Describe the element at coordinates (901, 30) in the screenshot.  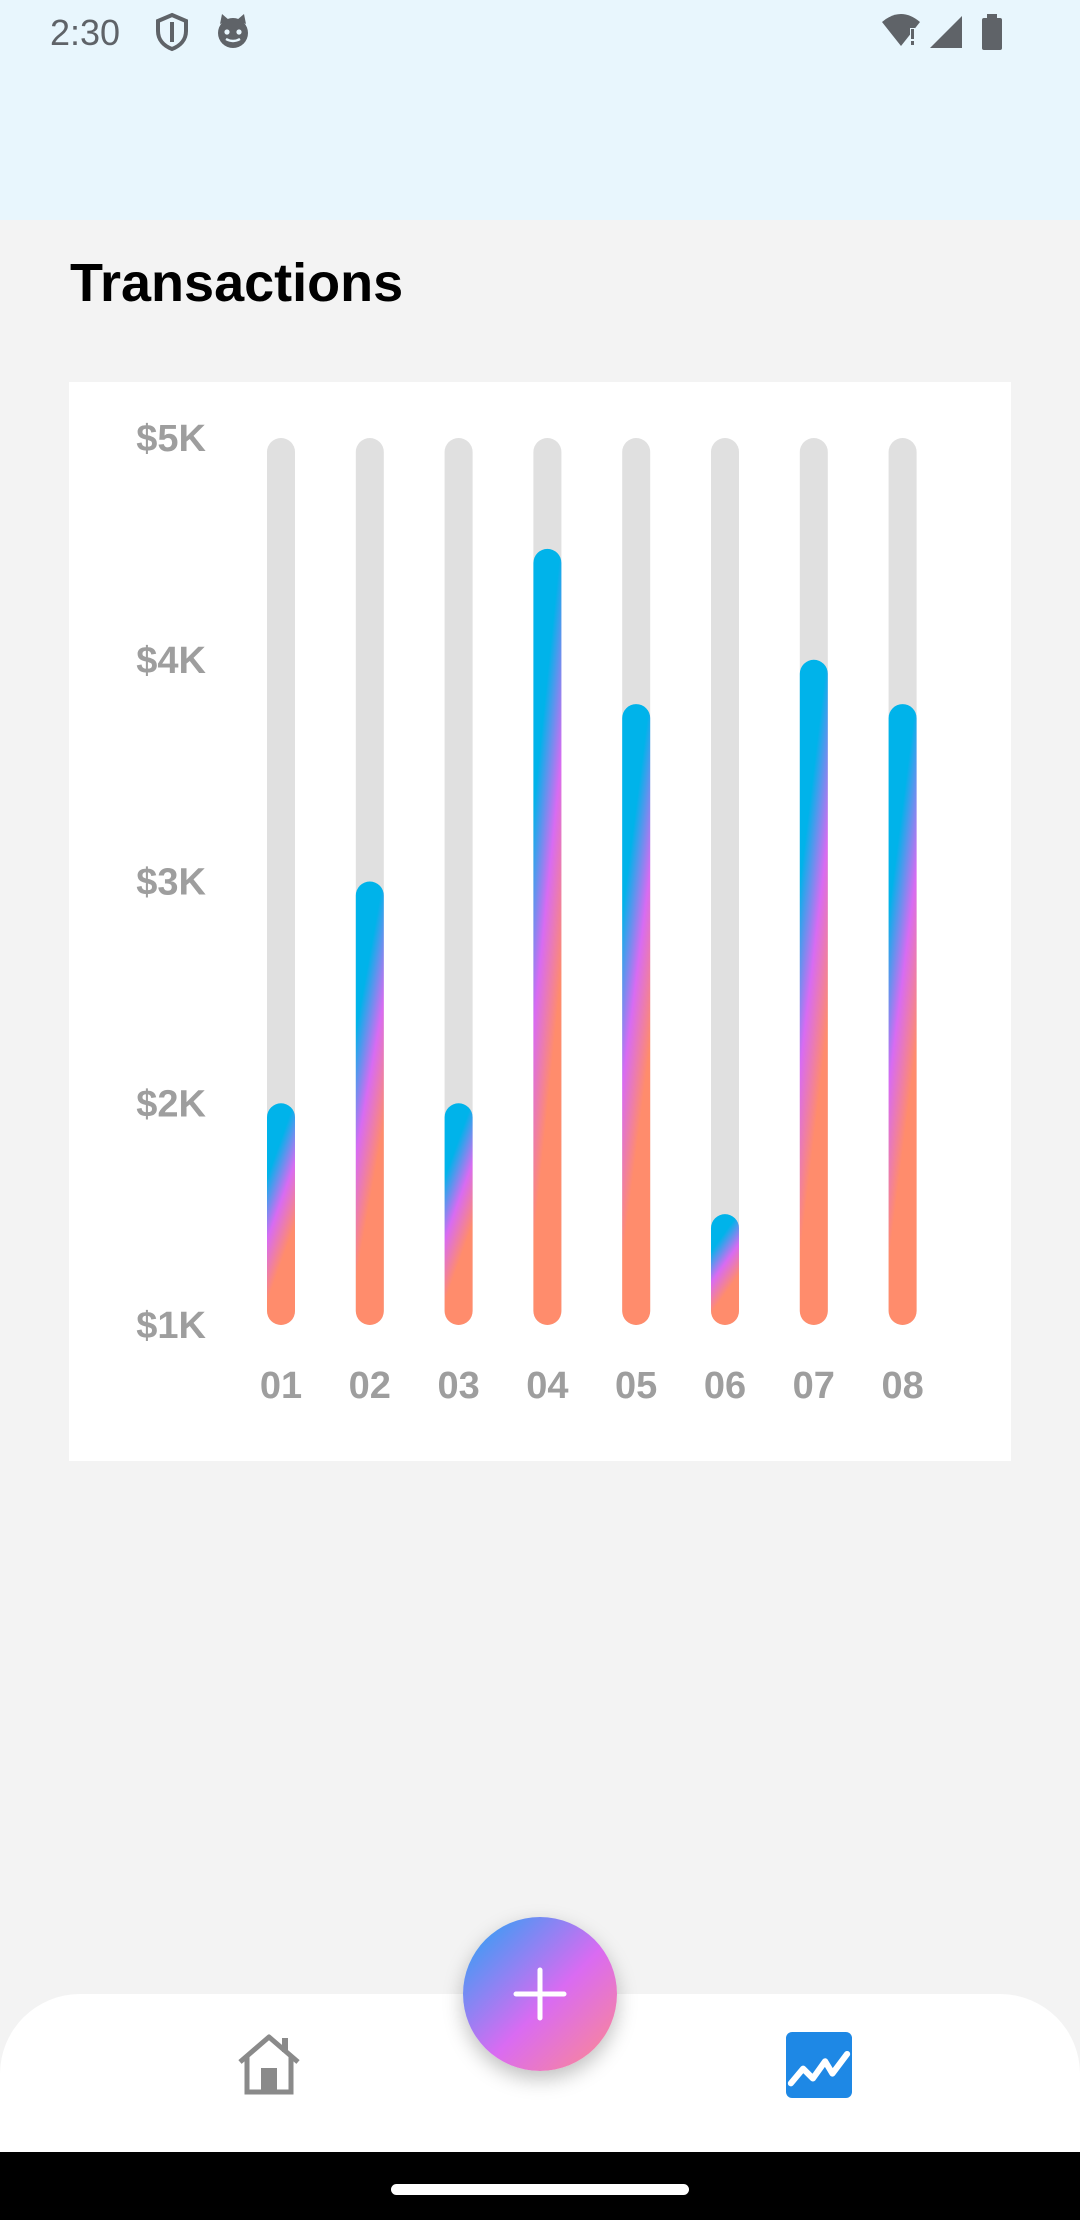
I see `wifi-icon` at that location.